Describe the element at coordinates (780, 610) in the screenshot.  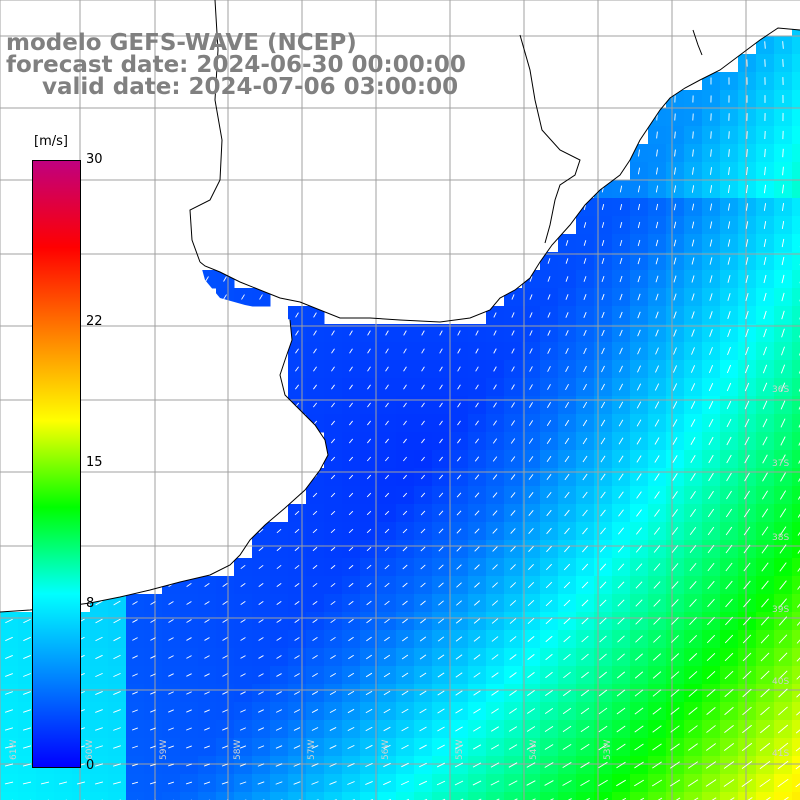
I see `lat-label: 39S` at that location.